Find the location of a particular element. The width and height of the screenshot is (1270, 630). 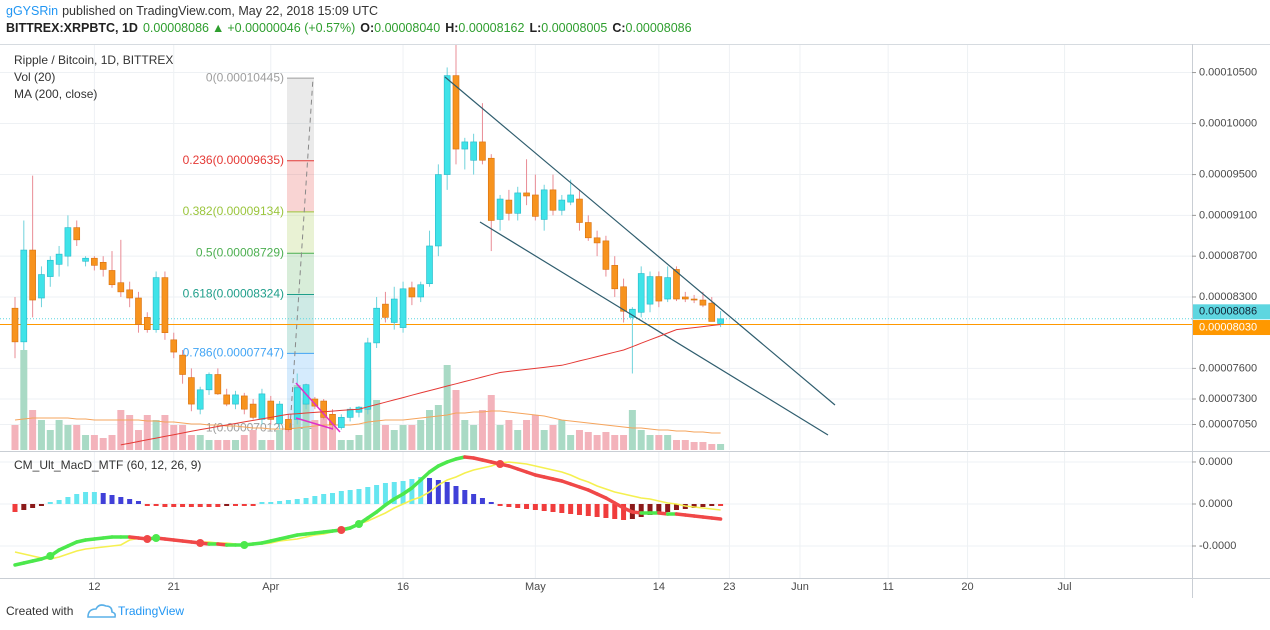

x-tick-label: 11 is located at coordinates (887, 587).